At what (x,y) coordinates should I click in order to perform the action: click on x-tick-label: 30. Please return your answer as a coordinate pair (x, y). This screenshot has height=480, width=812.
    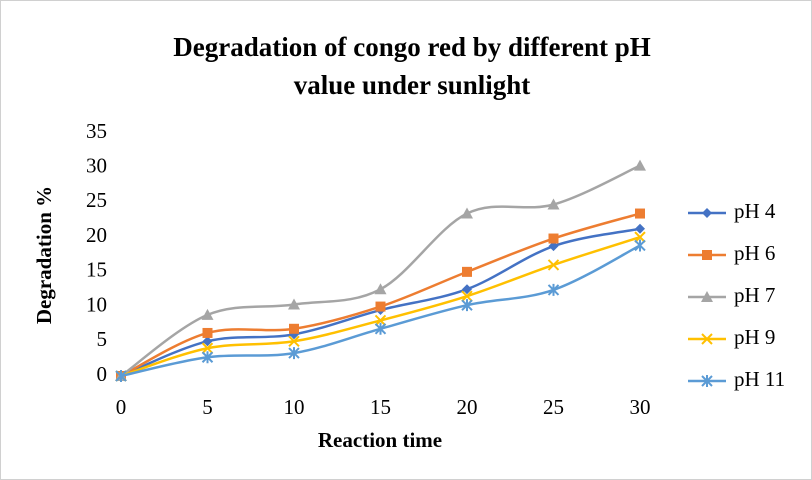
    Looking at the image, I should click on (640, 407).